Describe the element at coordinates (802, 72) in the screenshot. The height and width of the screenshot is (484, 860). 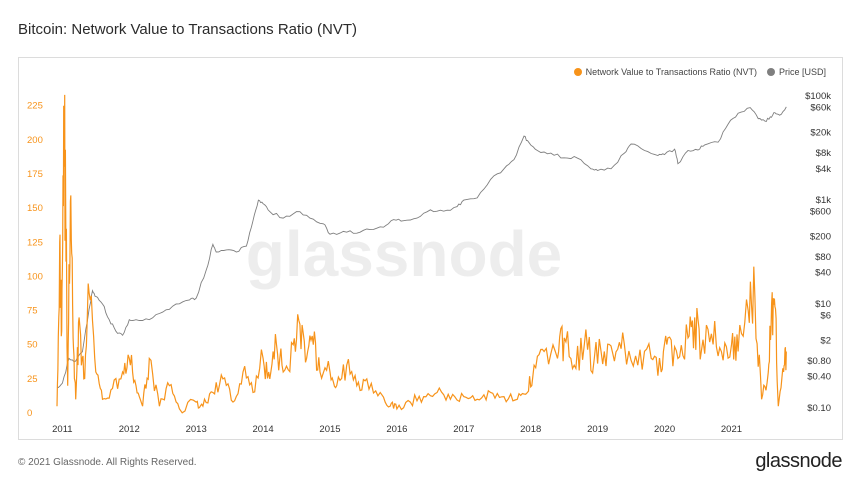
I see `legend-label-price: Price [USD]` at that location.